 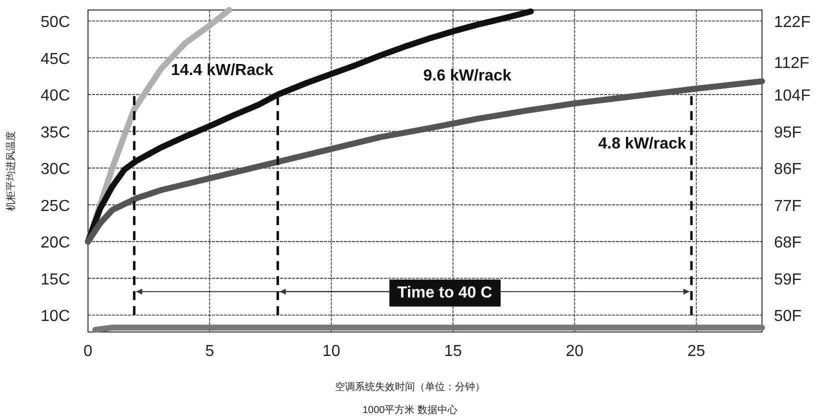 What do you see at coordinates (788, 317) in the screenshot?
I see `y2-tick-label: 50F` at bounding box center [788, 317].